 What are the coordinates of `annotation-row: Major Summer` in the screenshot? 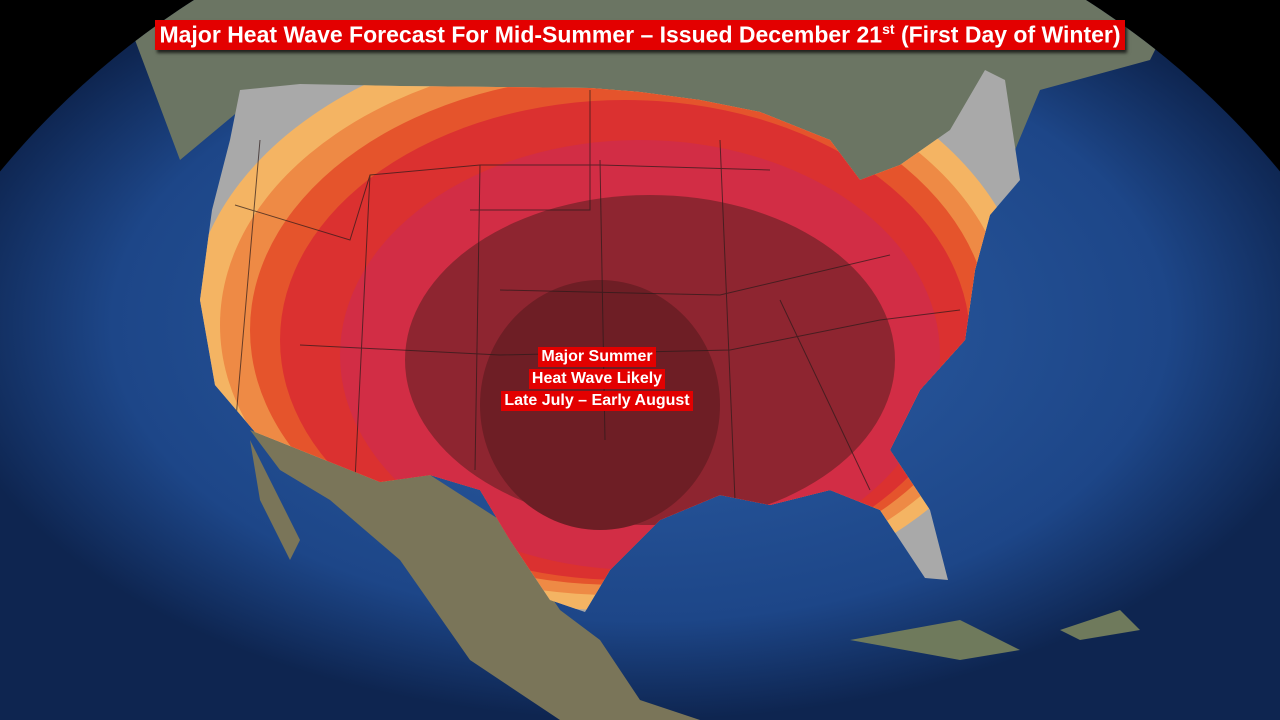 It's located at (597, 357).